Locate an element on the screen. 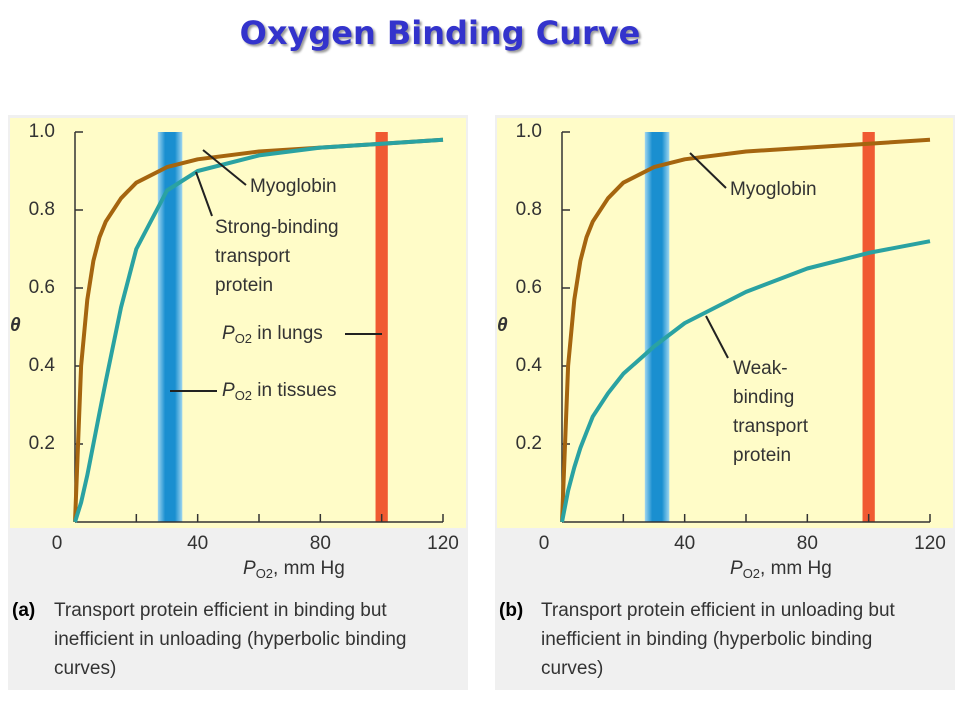 Image resolution: width=960 pixels, height=720 pixels. caption-label: (b) is located at coordinates (511, 610).